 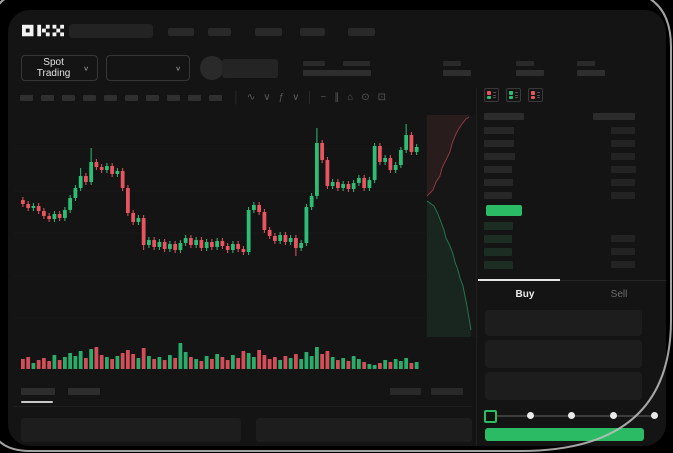 I want to click on book-view-bids-icon, so click(x=513, y=95).